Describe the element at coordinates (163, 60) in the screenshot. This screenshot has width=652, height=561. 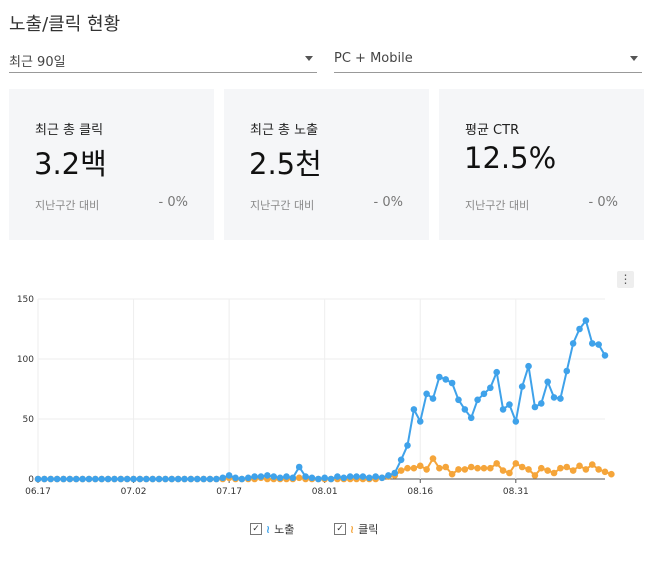
I see `period-select: 최근 90일` at that location.